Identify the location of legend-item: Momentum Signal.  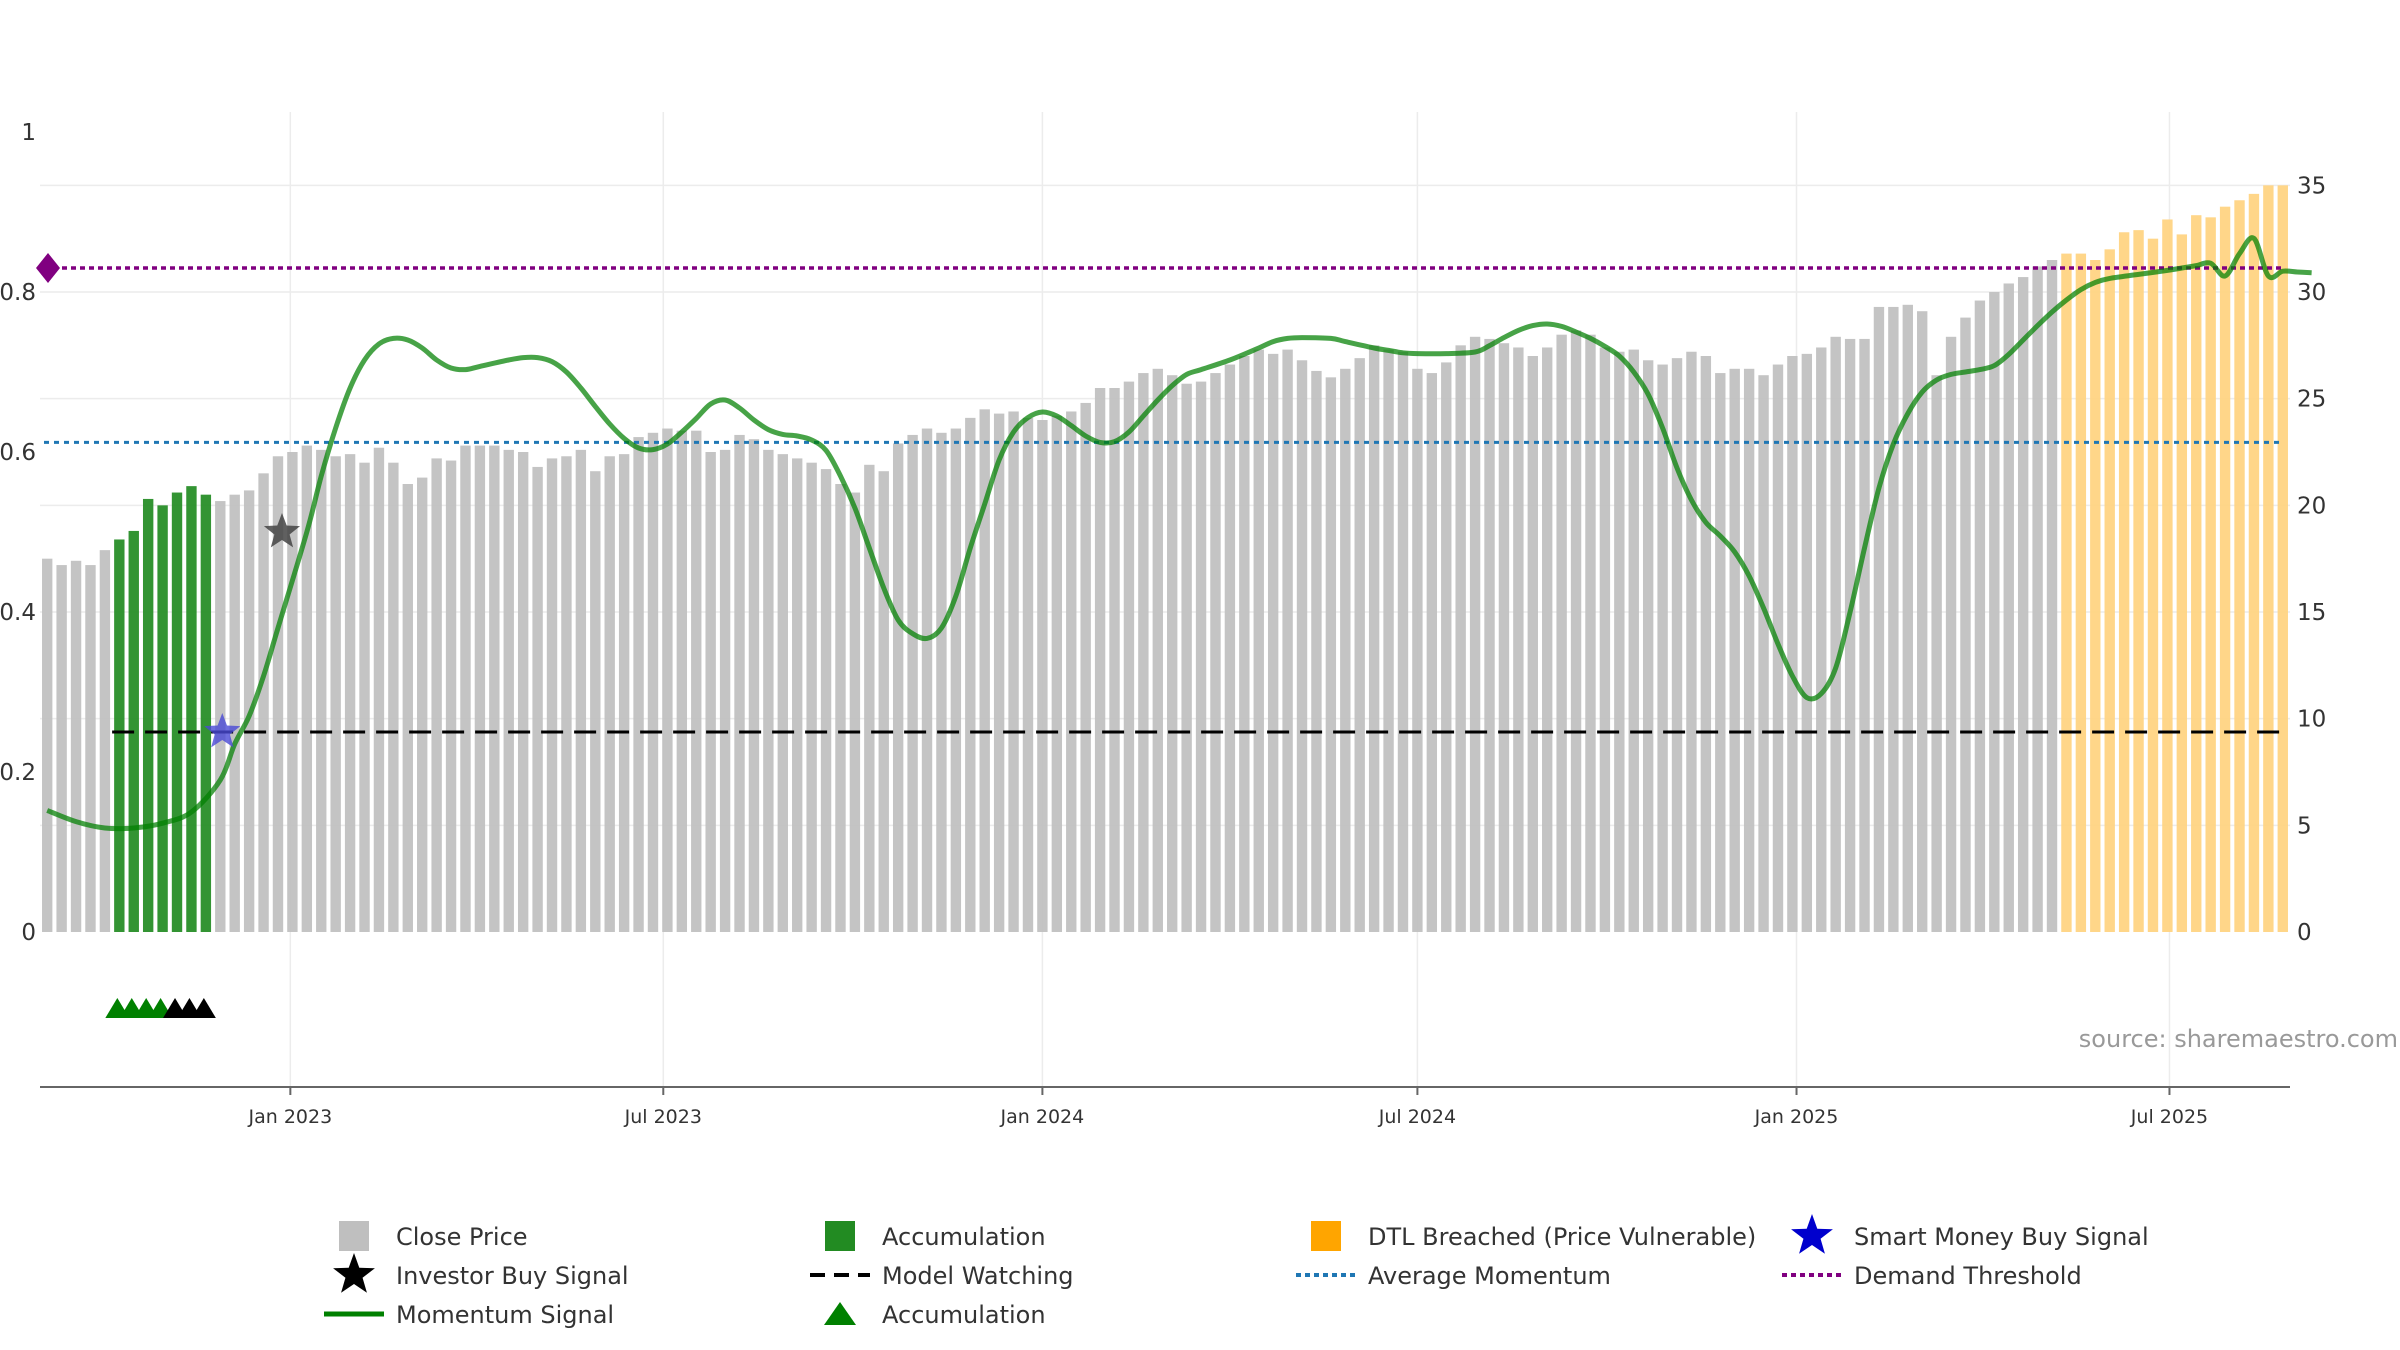
(469, 1315).